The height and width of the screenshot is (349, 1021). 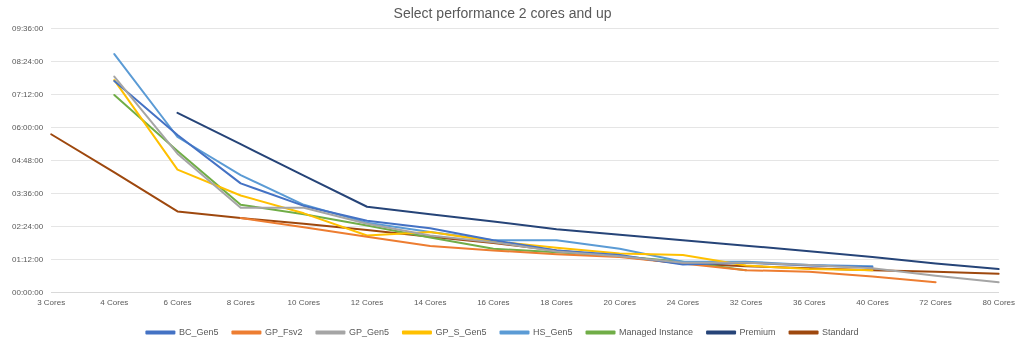 What do you see at coordinates (367, 303) in the screenshot?
I see `x-tick-label: 12 Cores` at bounding box center [367, 303].